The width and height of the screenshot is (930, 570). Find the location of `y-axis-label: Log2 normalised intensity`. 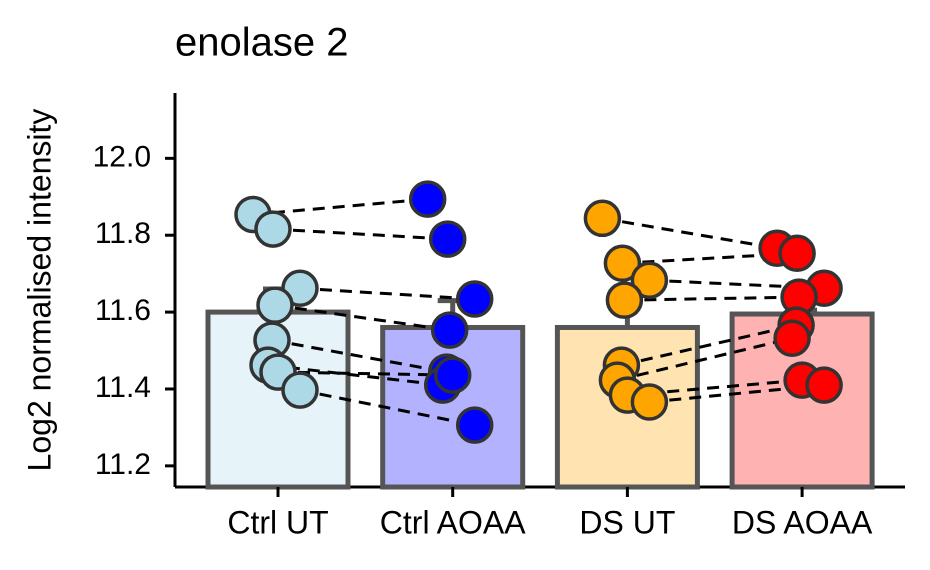

y-axis-label: Log2 normalised intensity is located at coordinates (39, 290).